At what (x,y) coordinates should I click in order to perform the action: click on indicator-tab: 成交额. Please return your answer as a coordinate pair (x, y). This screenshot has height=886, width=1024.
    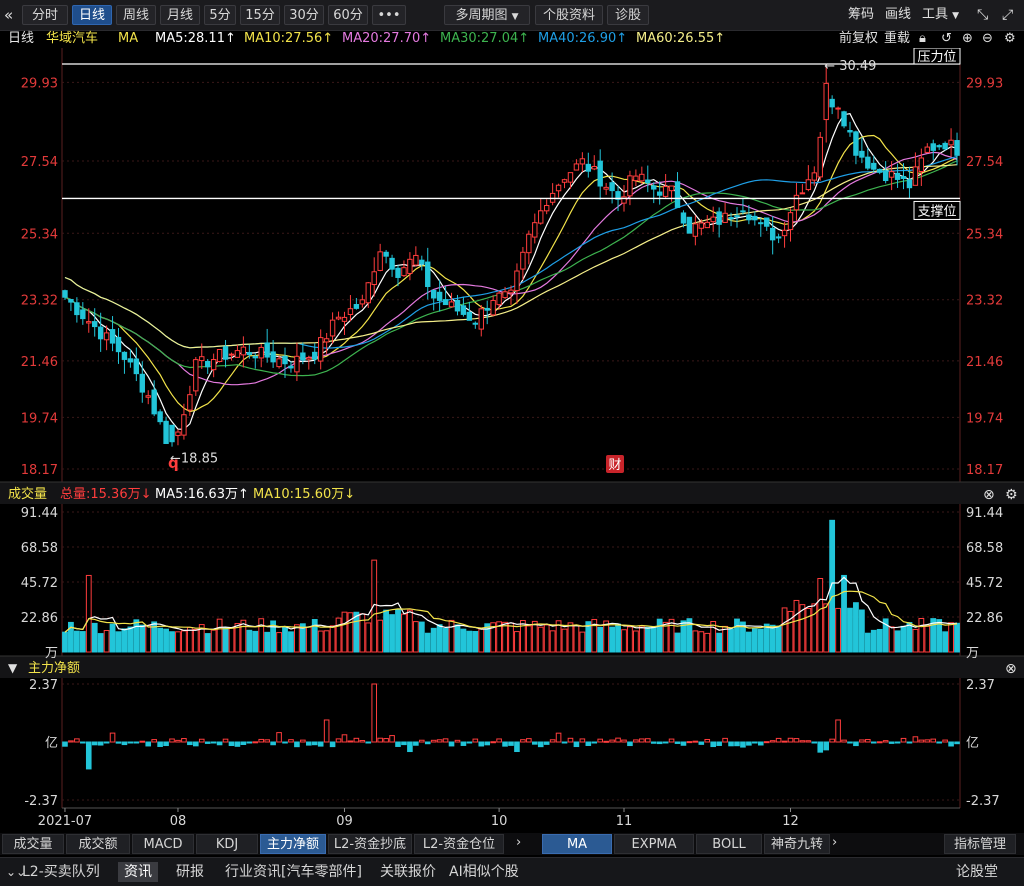
    Looking at the image, I should click on (98, 844).